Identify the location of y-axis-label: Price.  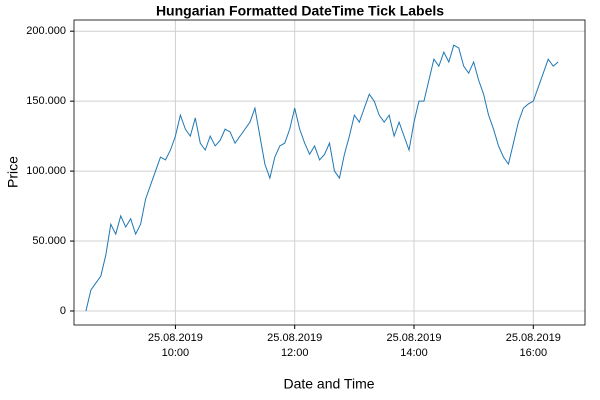
(13, 172).